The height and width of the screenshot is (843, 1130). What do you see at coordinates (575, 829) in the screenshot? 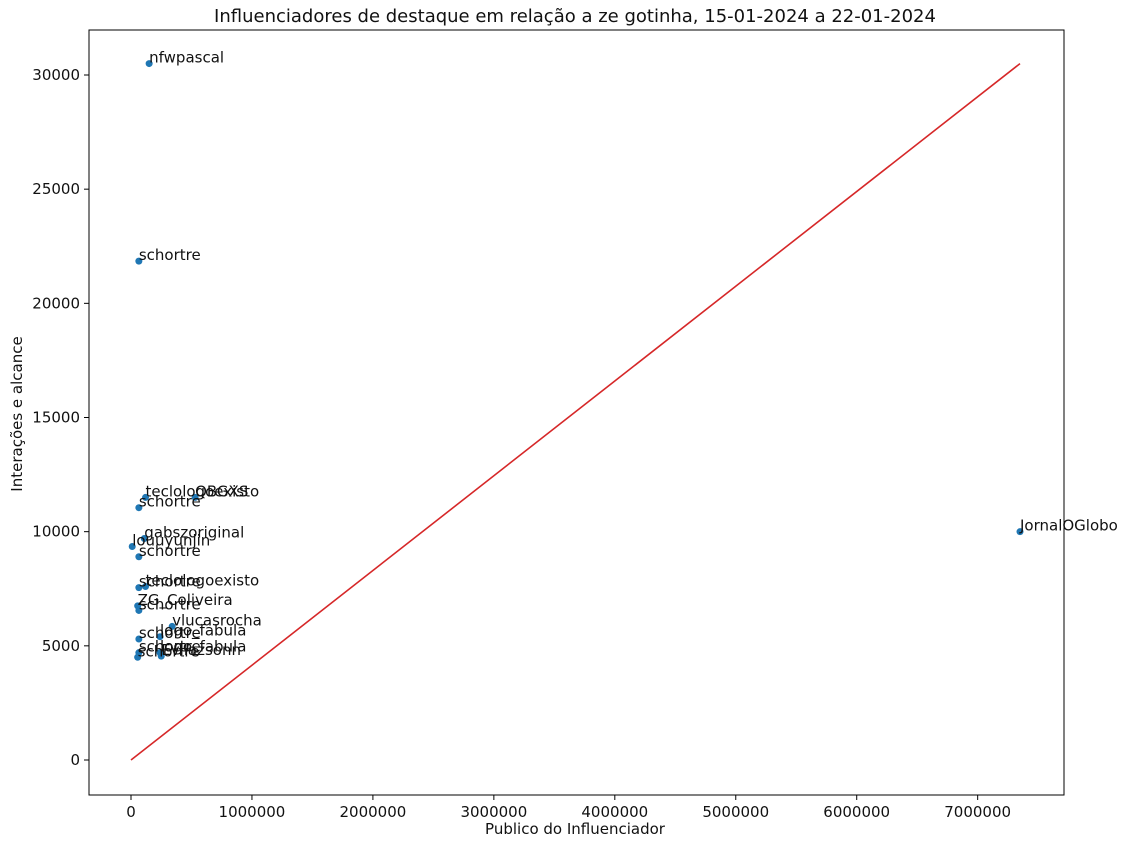
I see `x-axis-label: Publico do Influenciador` at bounding box center [575, 829].